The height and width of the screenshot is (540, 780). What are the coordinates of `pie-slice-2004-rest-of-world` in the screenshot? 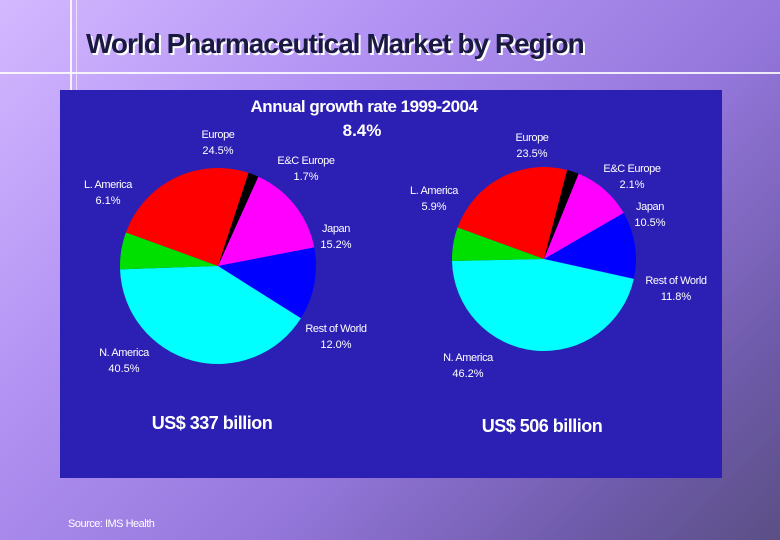 It's located at (590, 245).